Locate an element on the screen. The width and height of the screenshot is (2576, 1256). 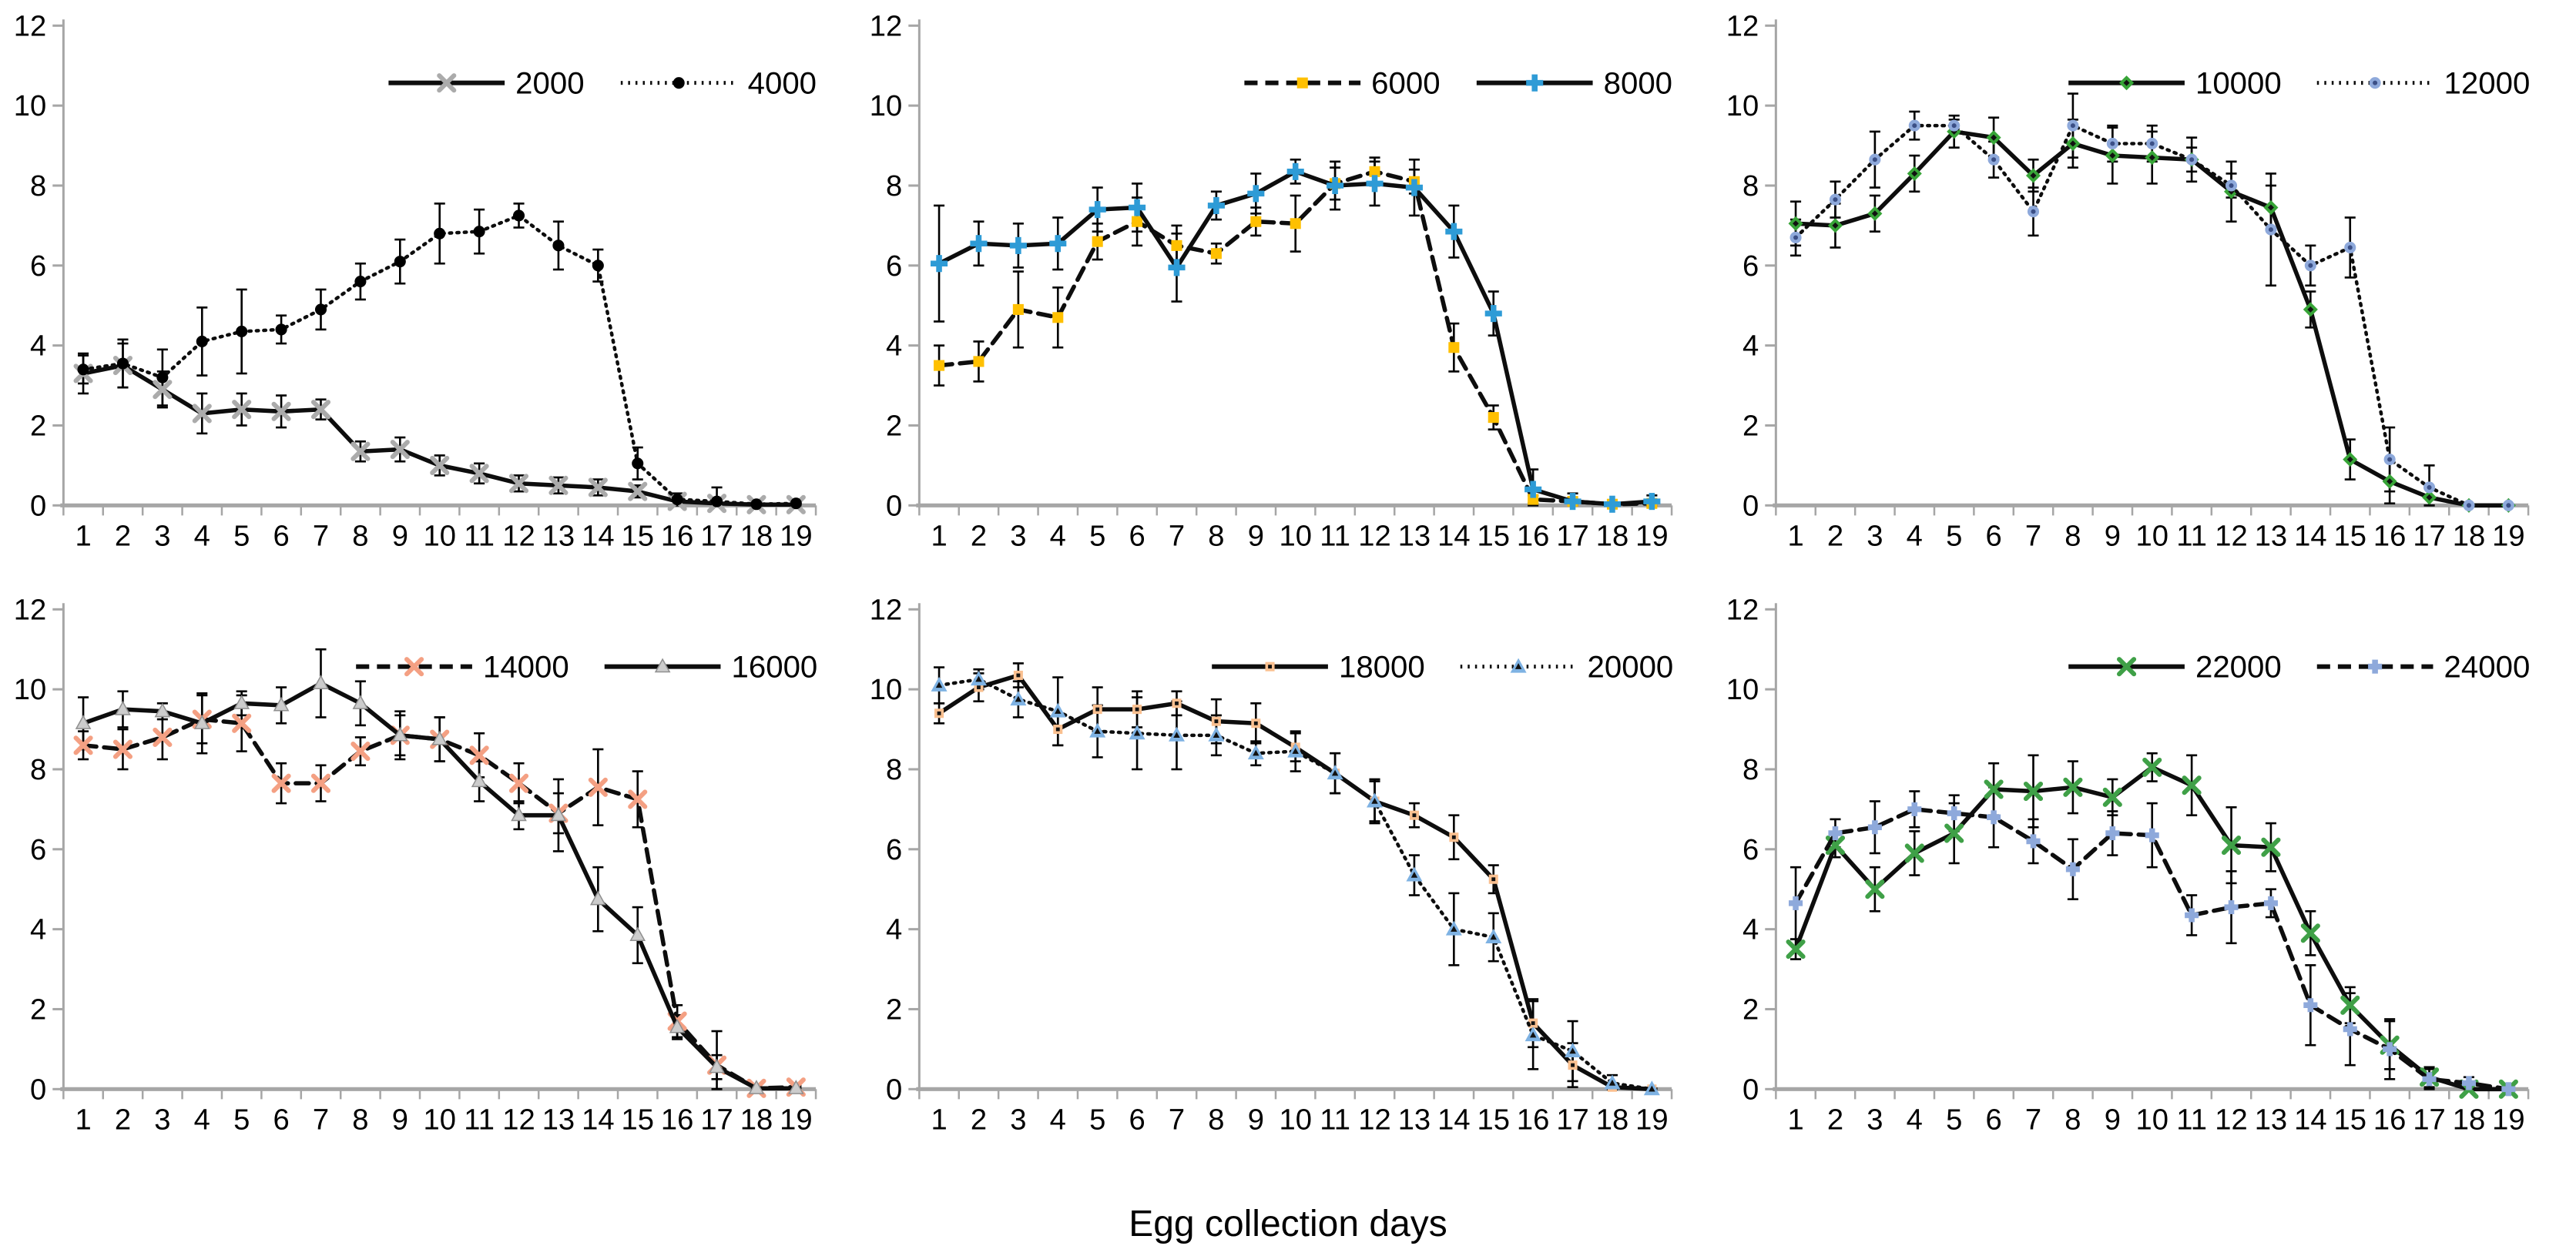
svg-text: 6000 is located at coordinates (1406, 83).